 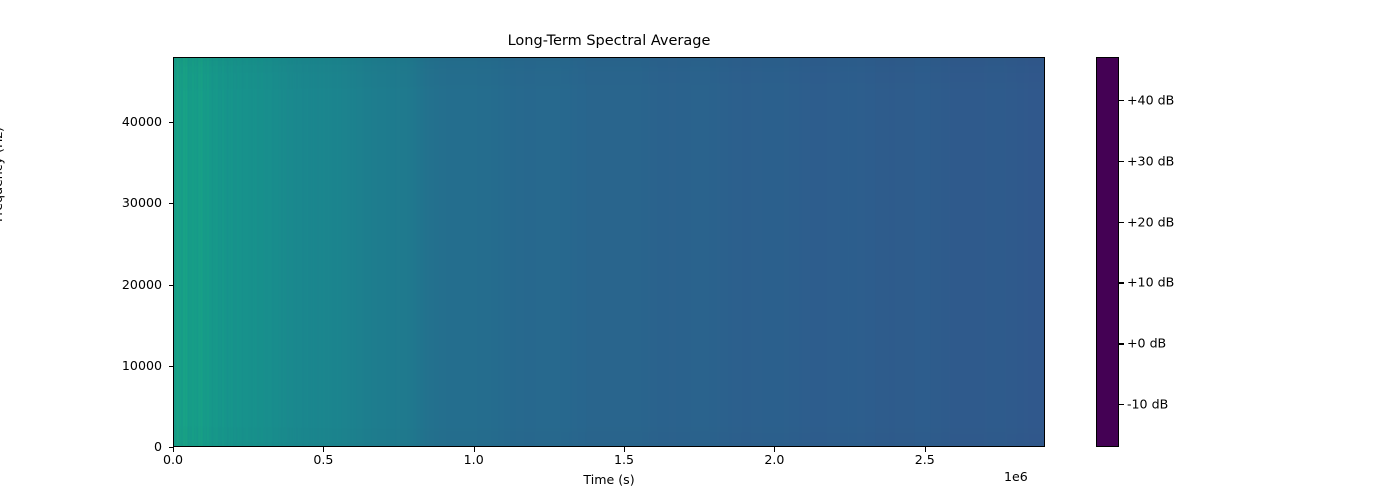 I want to click on colorbar-tick-label: +40 dB, so click(x=1151, y=100).